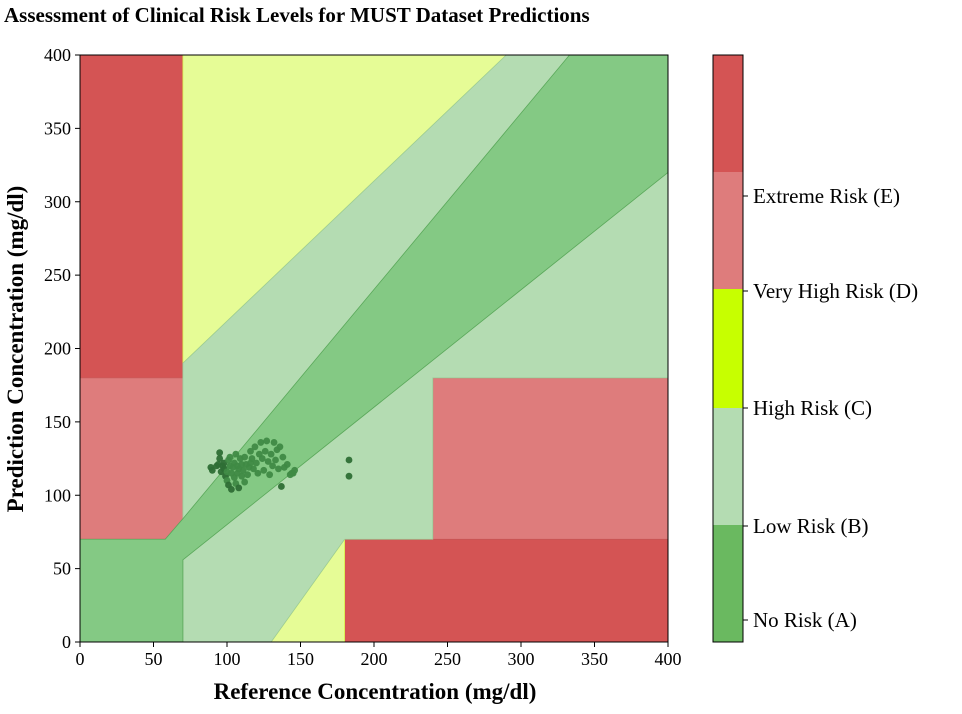 This screenshot has width=962, height=714. What do you see at coordinates (812, 408) in the screenshot?
I see `colorbar-tick-label: High Risk (C)` at bounding box center [812, 408].